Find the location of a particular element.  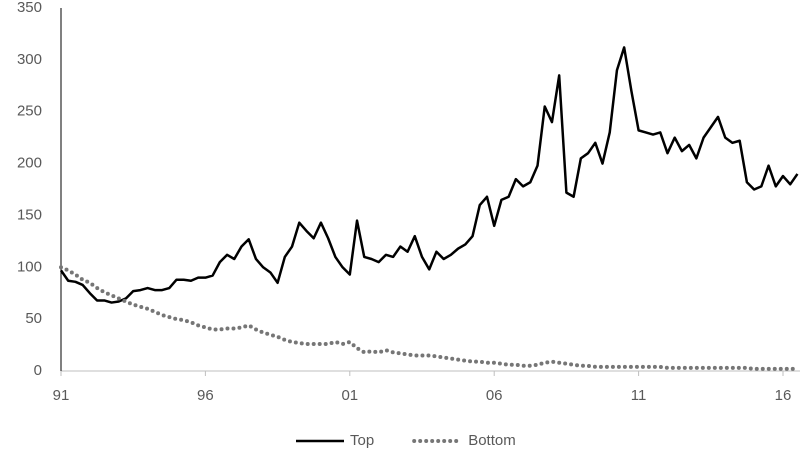

x-tick-label: 91 is located at coordinates (61, 395).